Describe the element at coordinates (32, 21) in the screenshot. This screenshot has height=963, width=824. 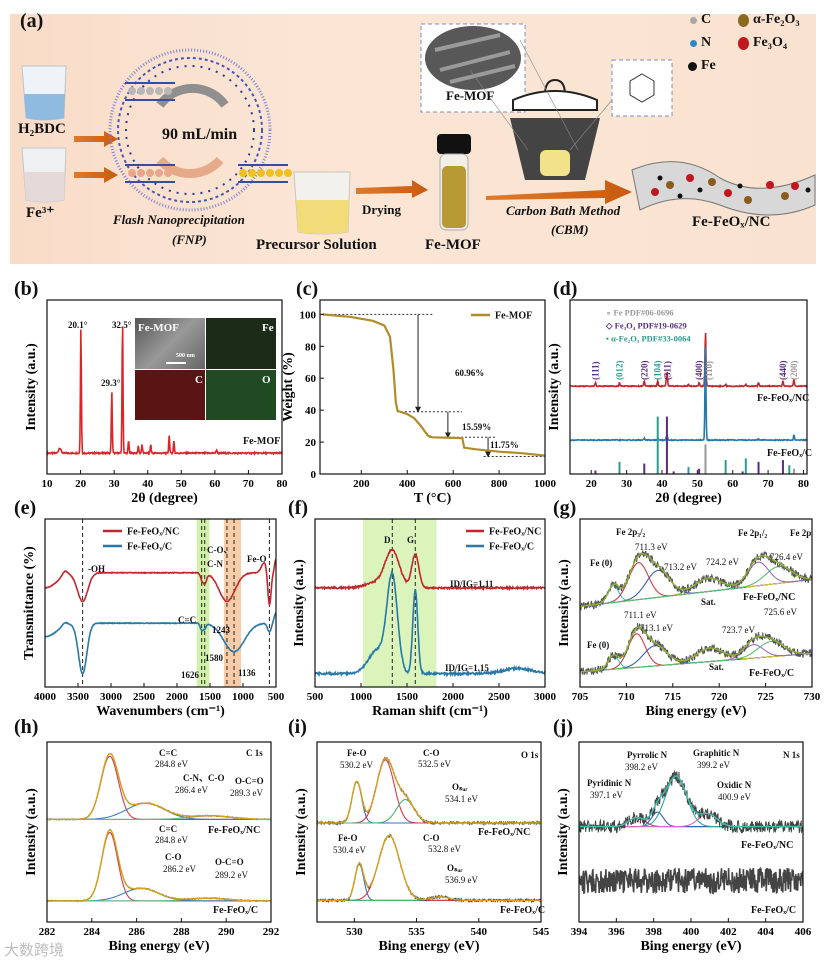
I see `panel-label-a: (a)` at that location.